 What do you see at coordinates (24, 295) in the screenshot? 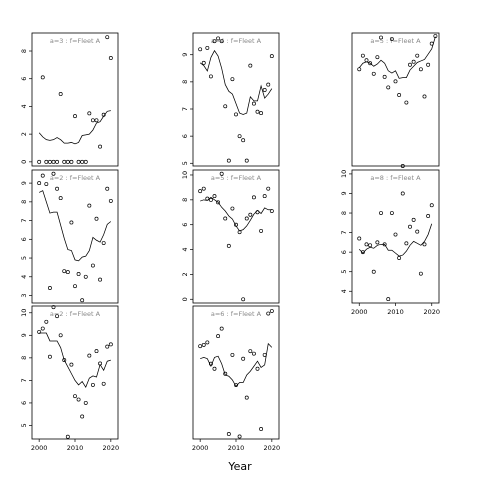
I see `y-tick-label: 3` at bounding box center [24, 295].